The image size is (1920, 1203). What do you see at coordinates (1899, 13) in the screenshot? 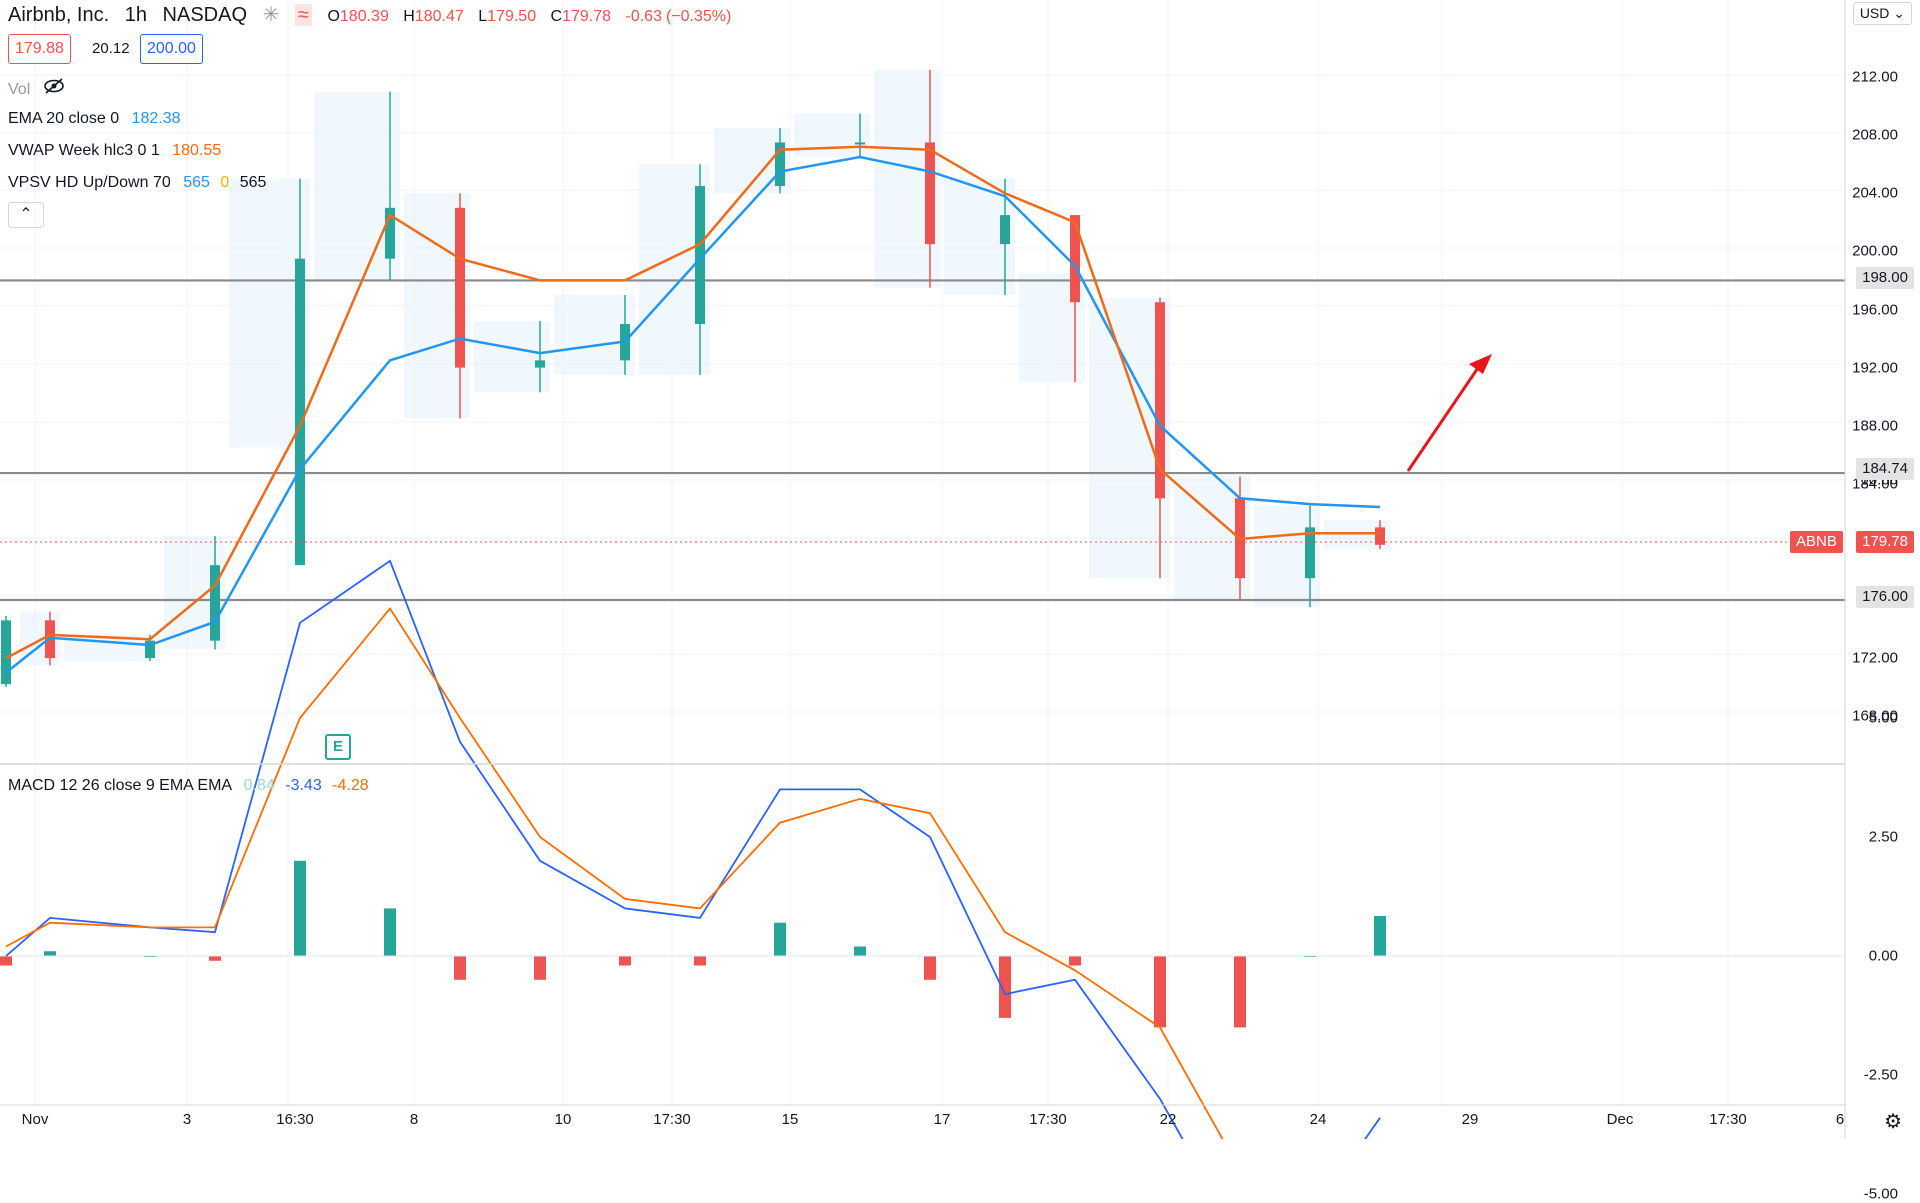
I see `chevron-down-icon: ⌄` at bounding box center [1899, 13].